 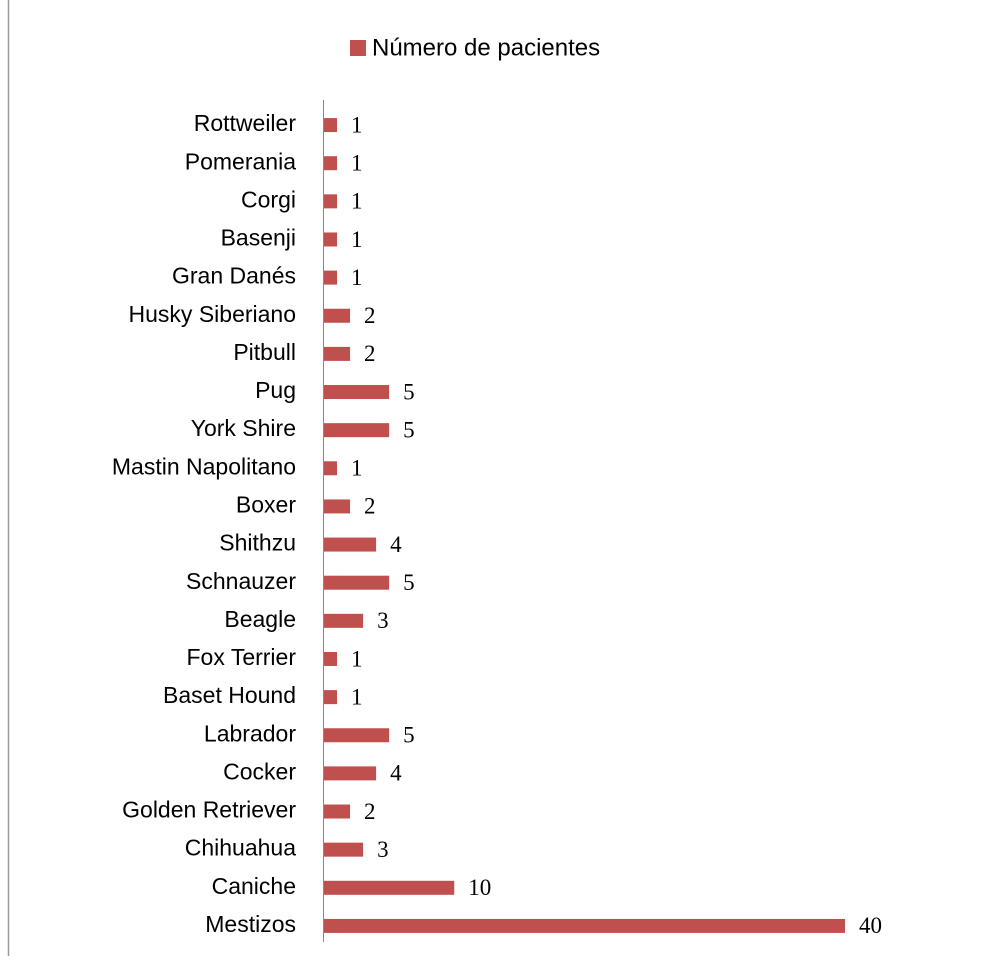 I want to click on legend-swatch, so click(x=358, y=48).